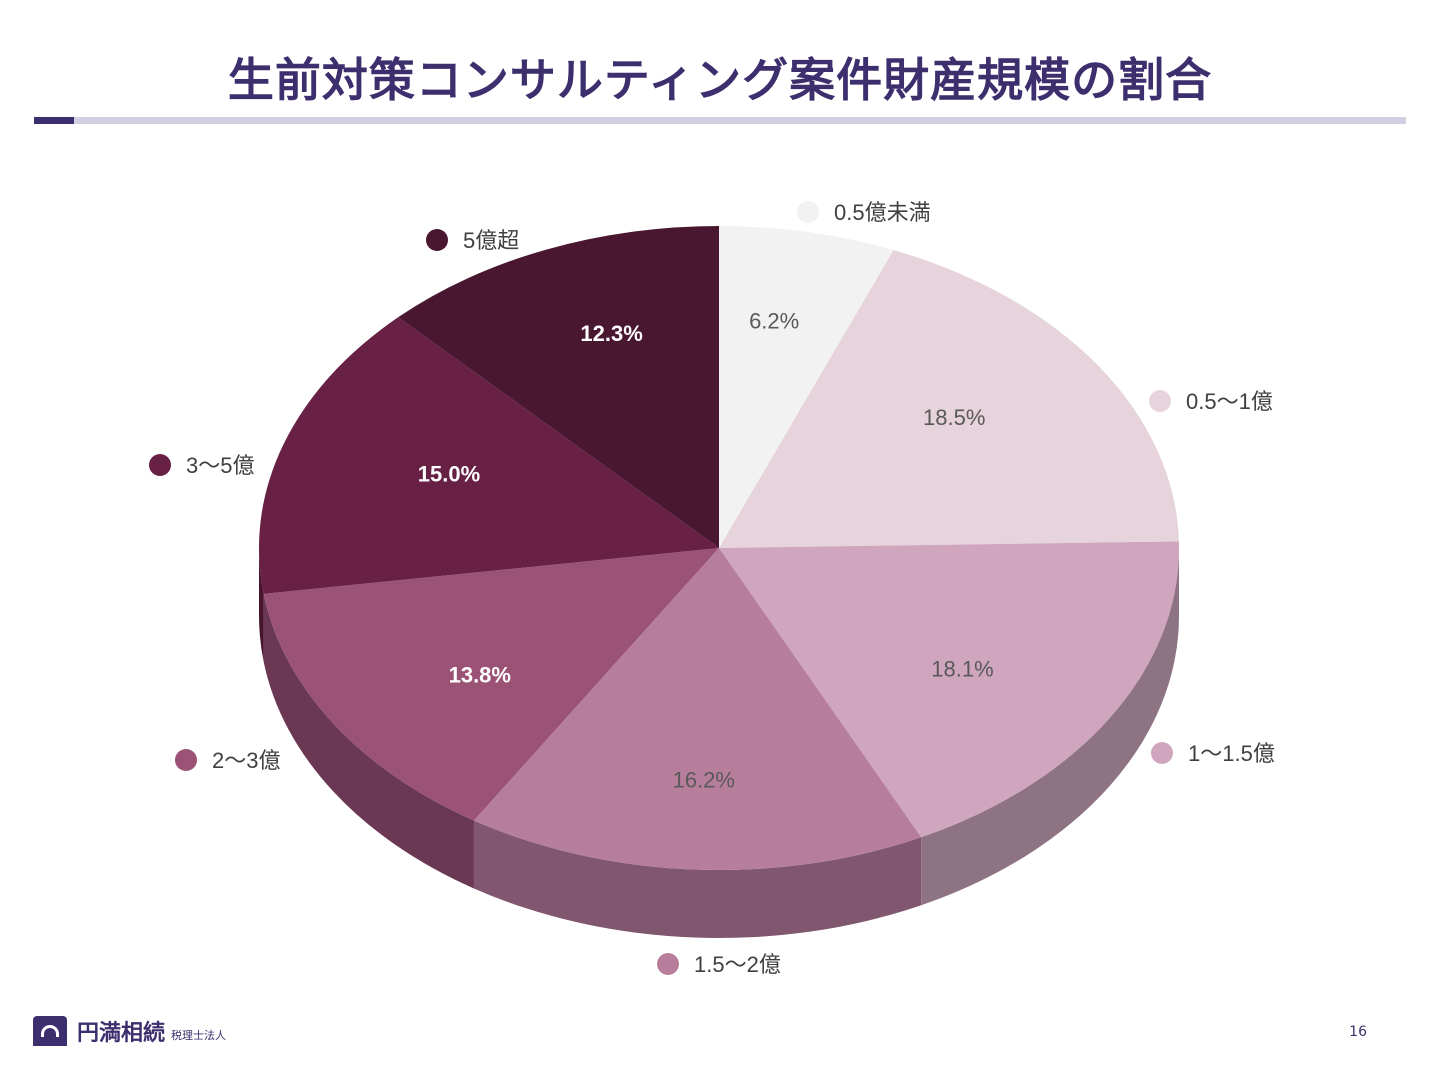  What do you see at coordinates (1050, 727) in the screenshot?
I see `slice-3-side` at bounding box center [1050, 727].